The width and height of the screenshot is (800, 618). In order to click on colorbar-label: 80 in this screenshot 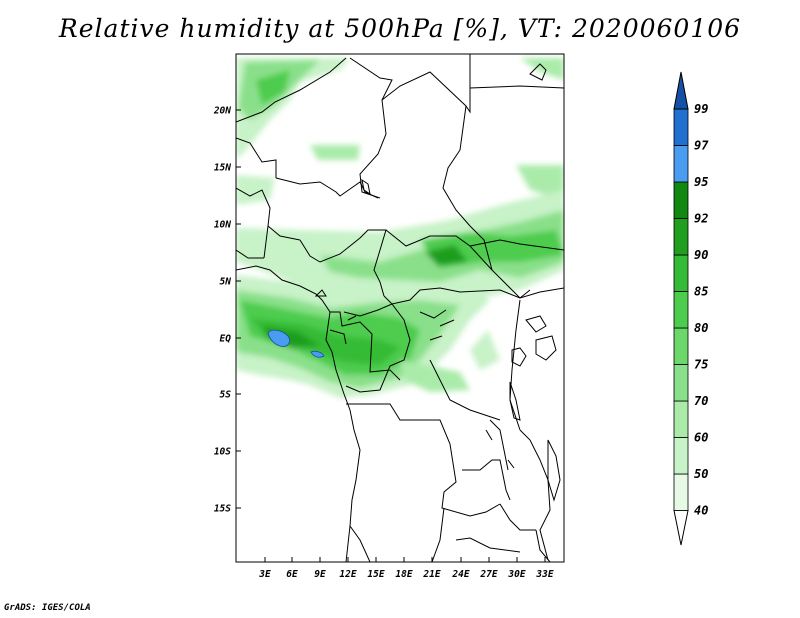, I will do `click(701, 328)`.